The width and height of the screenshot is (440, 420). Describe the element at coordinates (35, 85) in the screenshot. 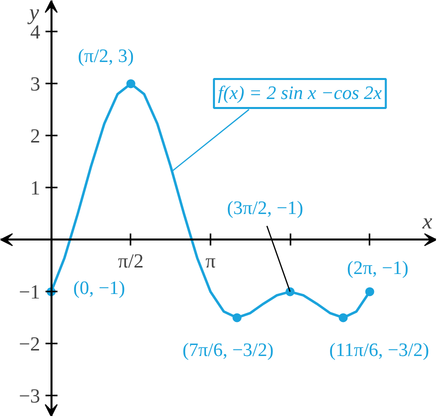

I see `y-tick-label: 3` at that location.